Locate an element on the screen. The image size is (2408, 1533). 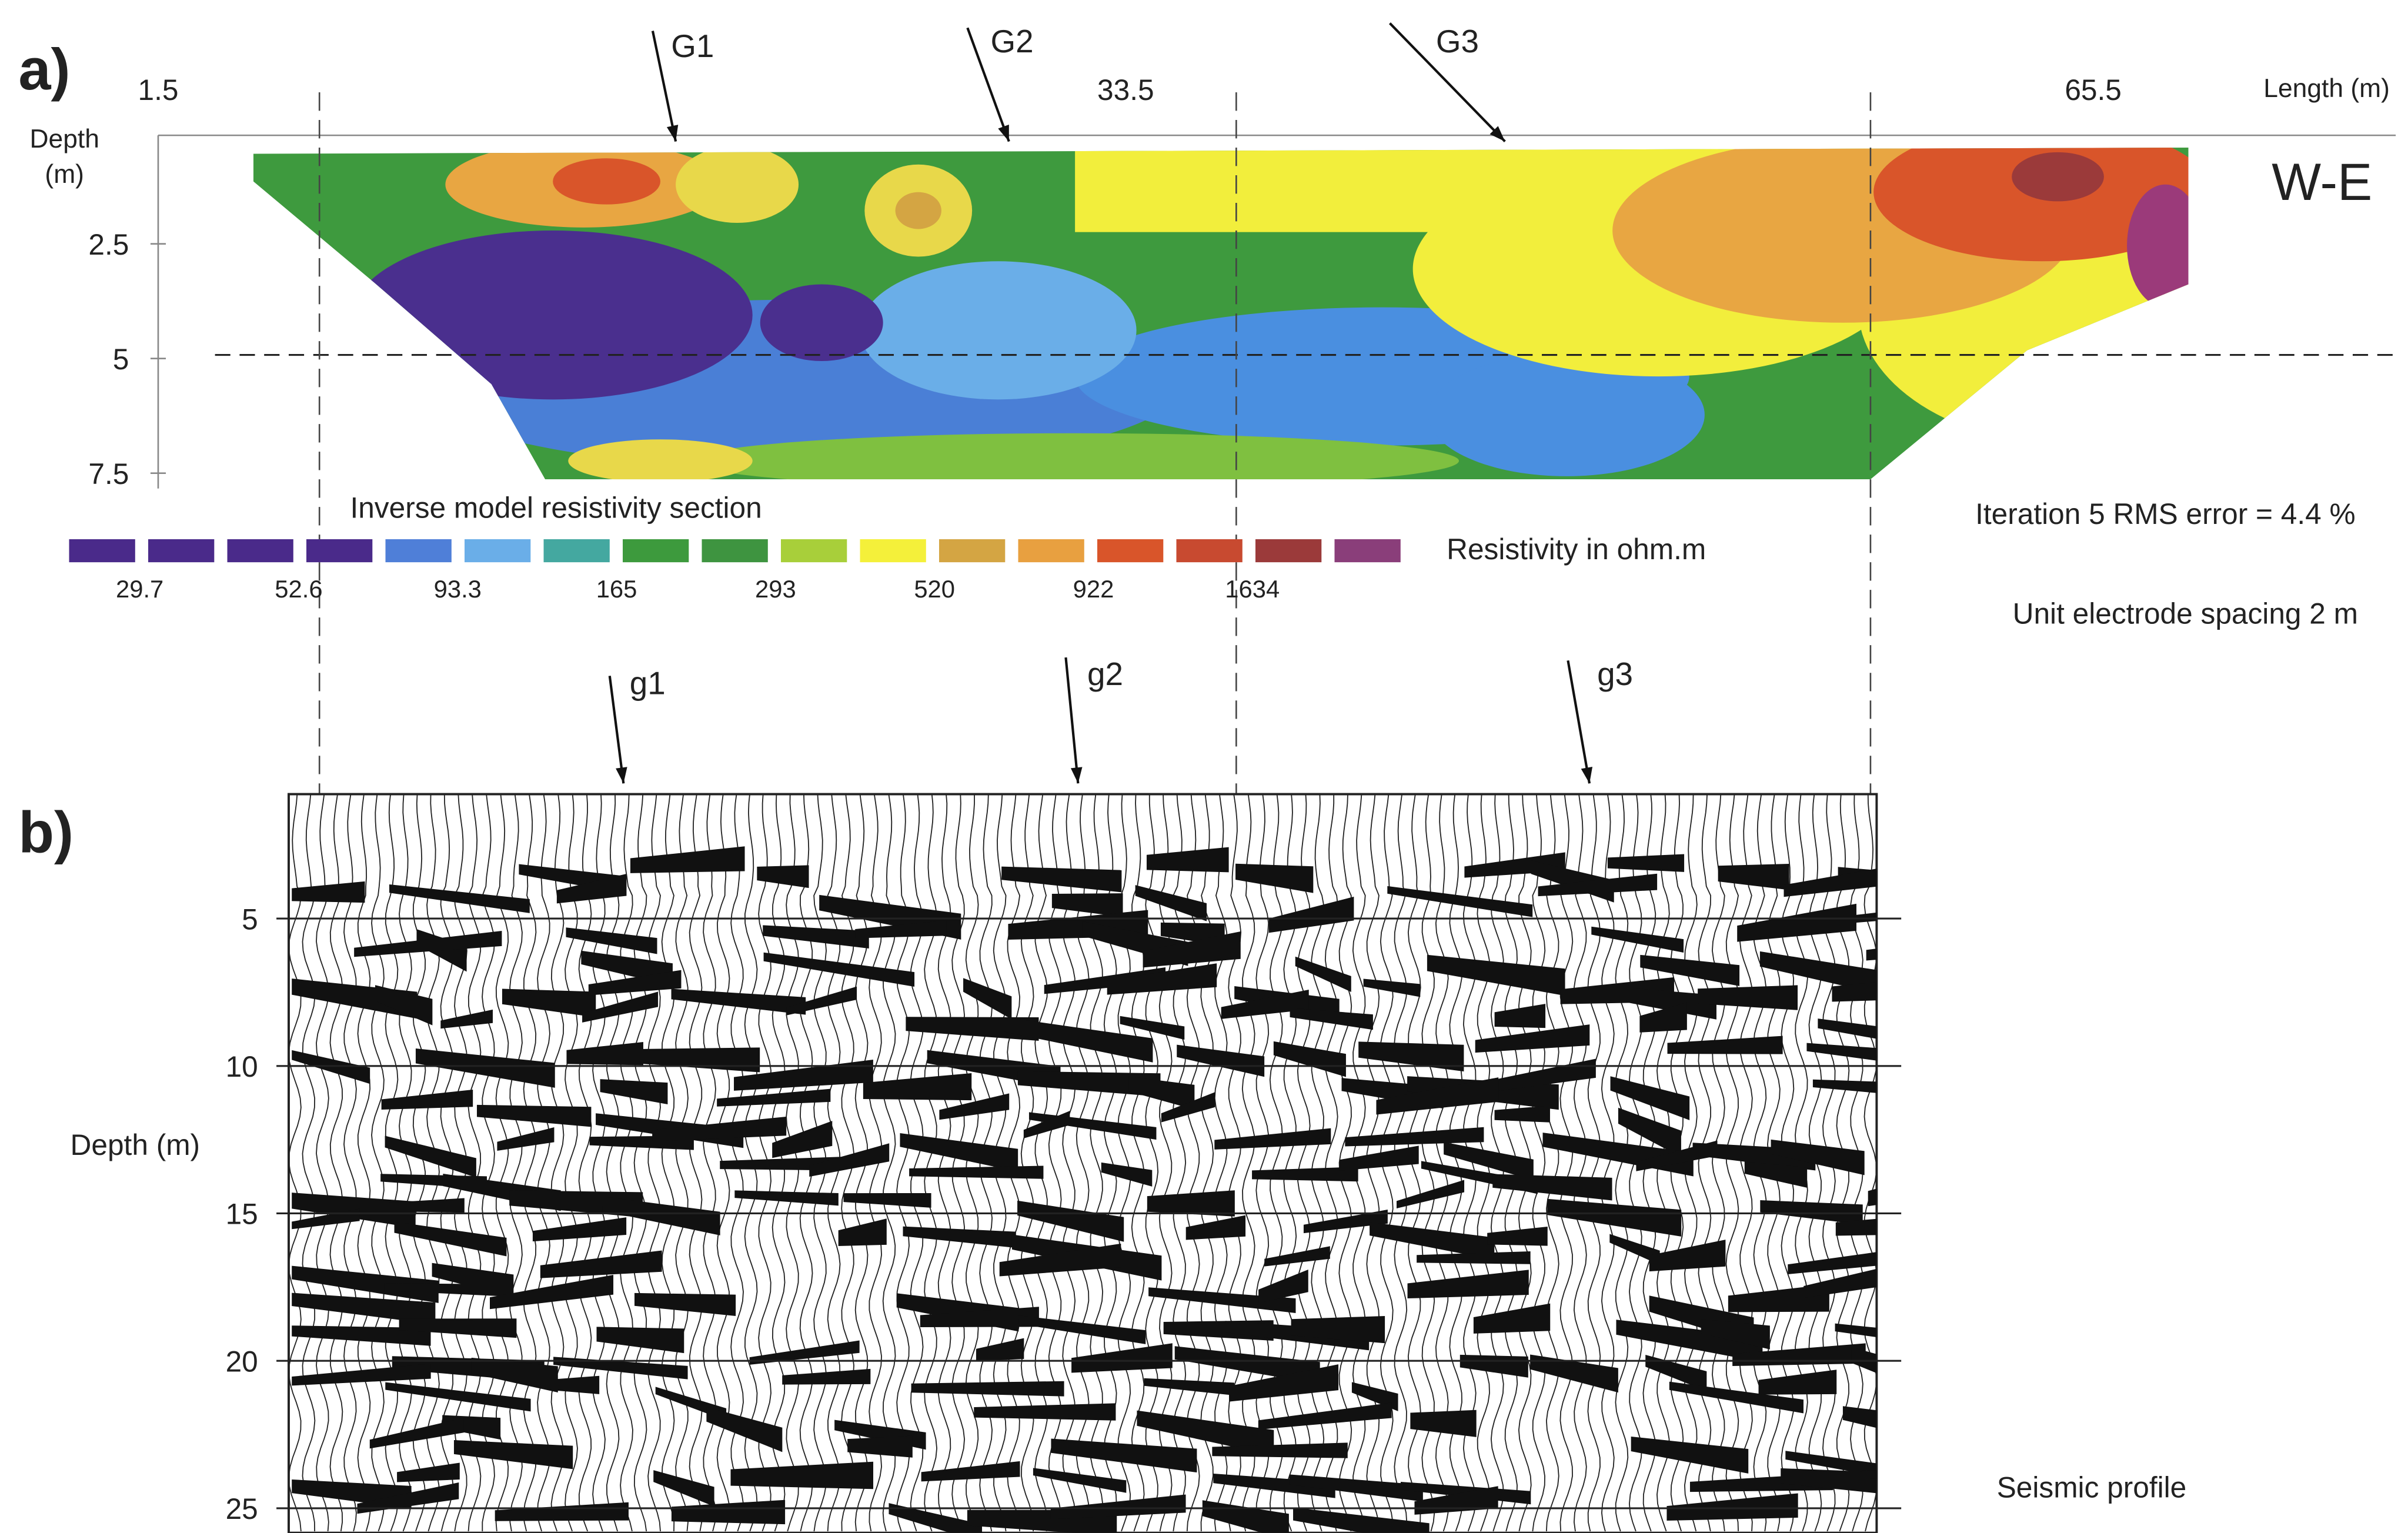
caption: Seismic profile is located at coordinates (2092, 1488).